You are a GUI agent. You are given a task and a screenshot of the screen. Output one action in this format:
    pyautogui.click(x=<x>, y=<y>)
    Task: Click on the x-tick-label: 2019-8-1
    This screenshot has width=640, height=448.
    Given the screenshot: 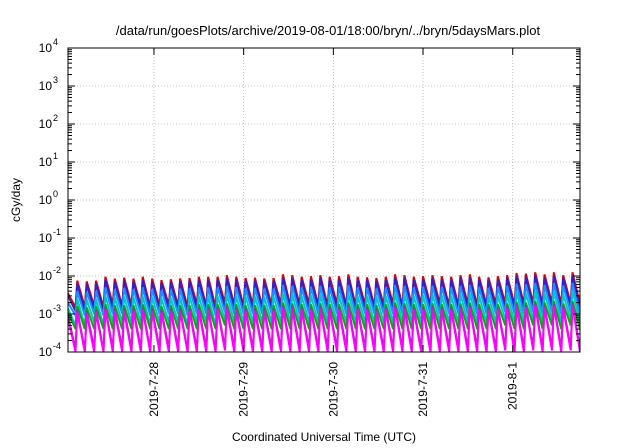 What is the action you would take?
    pyautogui.click(x=513, y=386)
    